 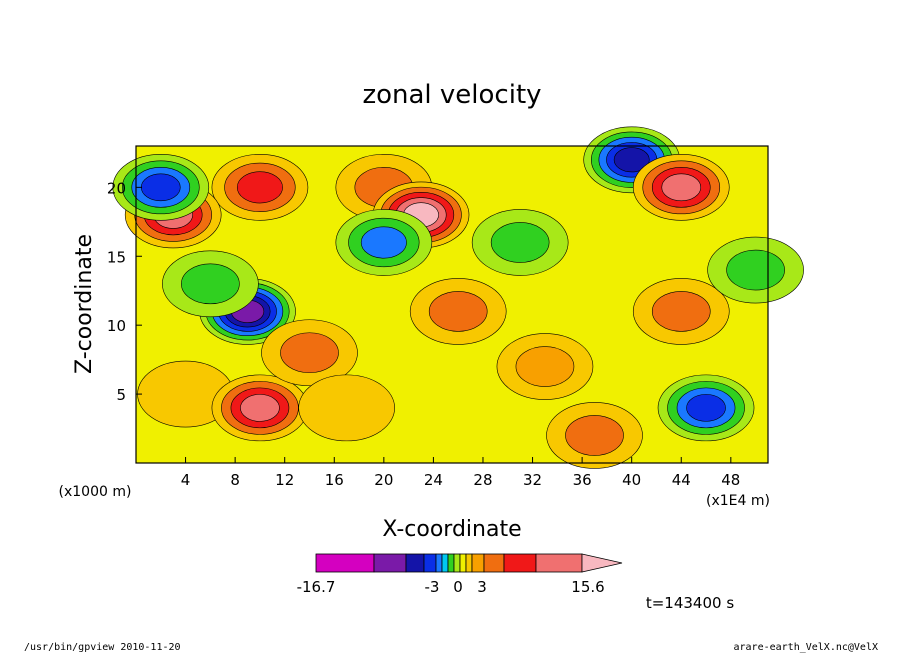 What do you see at coordinates (690, 603) in the screenshot?
I see `time-label: t=143400 s` at bounding box center [690, 603].